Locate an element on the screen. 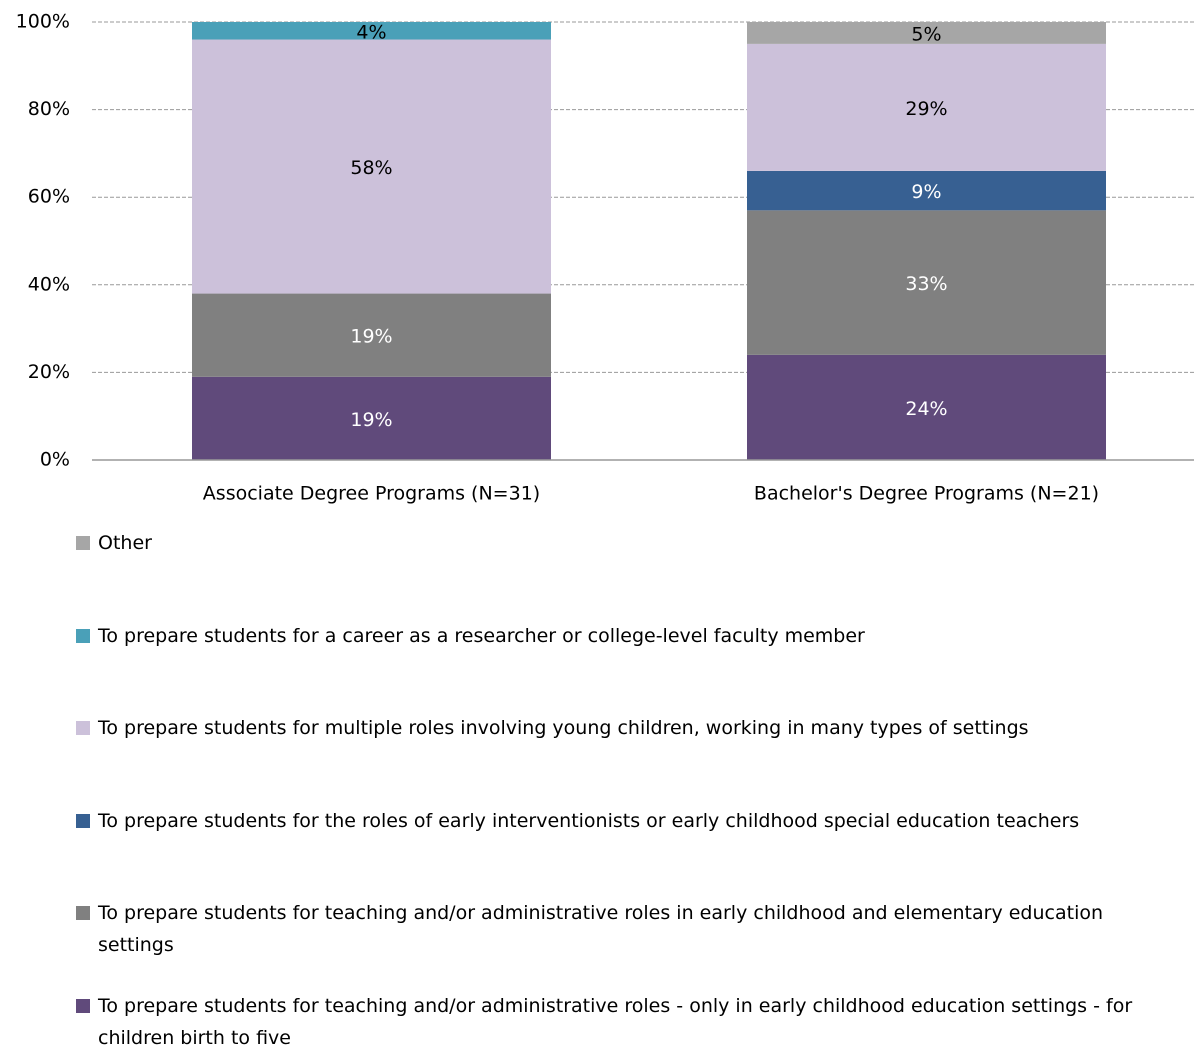 Image resolution: width=1194 pixels, height=1054 pixels. x-tick-label: Bachelor's Degree Programs (N=21) is located at coordinates (926, 494).